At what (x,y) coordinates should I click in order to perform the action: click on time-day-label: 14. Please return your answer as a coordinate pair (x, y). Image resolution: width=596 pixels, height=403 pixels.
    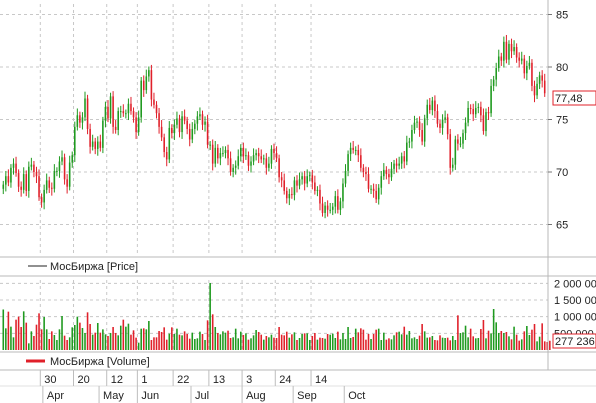
    Looking at the image, I should click on (321, 380).